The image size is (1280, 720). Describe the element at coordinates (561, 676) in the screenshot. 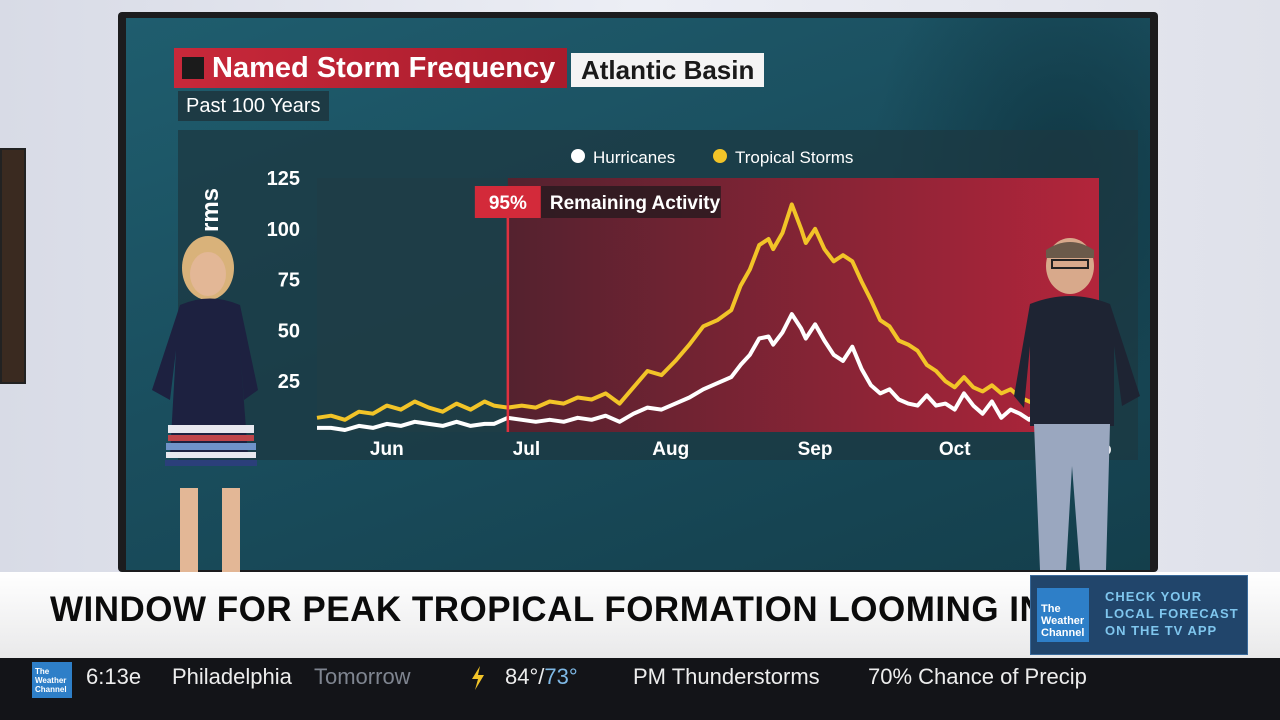

I see `low-temperature: 73°` at that location.